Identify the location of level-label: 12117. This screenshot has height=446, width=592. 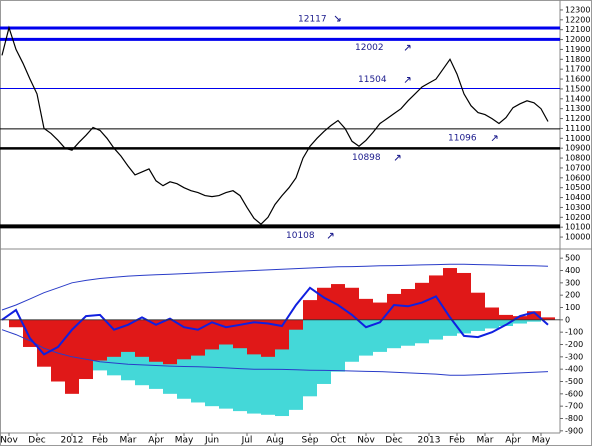
(312, 20).